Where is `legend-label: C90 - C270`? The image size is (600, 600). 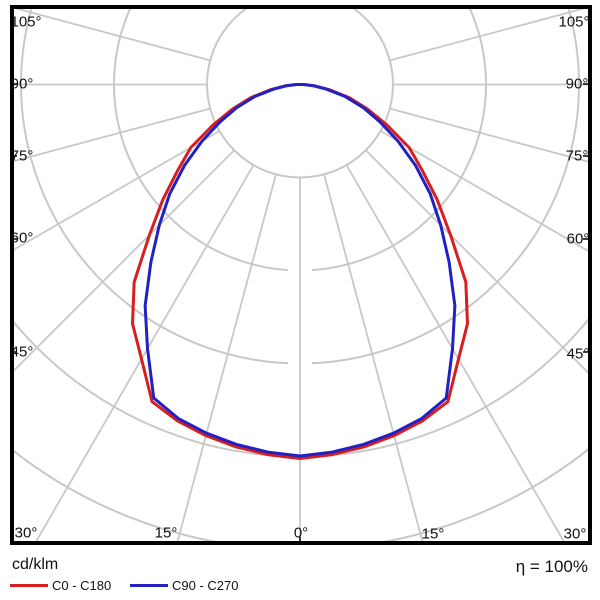 legend-label: C90 - C270 is located at coordinates (205, 585).